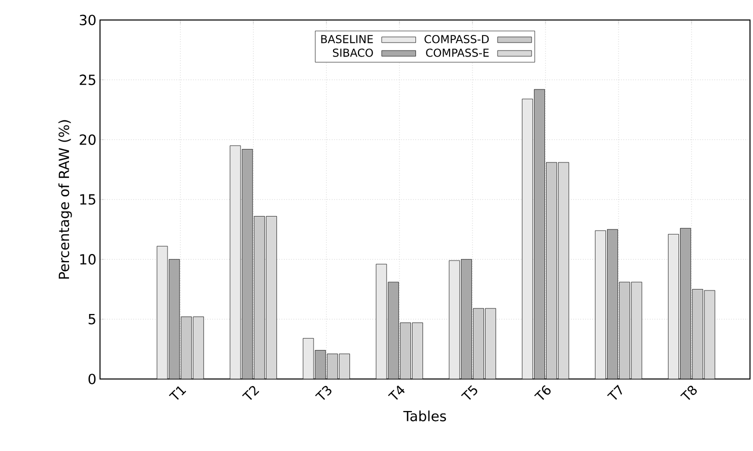  Describe the element at coordinates (88, 20) in the screenshot. I see `y-tick-label: 30` at that location.